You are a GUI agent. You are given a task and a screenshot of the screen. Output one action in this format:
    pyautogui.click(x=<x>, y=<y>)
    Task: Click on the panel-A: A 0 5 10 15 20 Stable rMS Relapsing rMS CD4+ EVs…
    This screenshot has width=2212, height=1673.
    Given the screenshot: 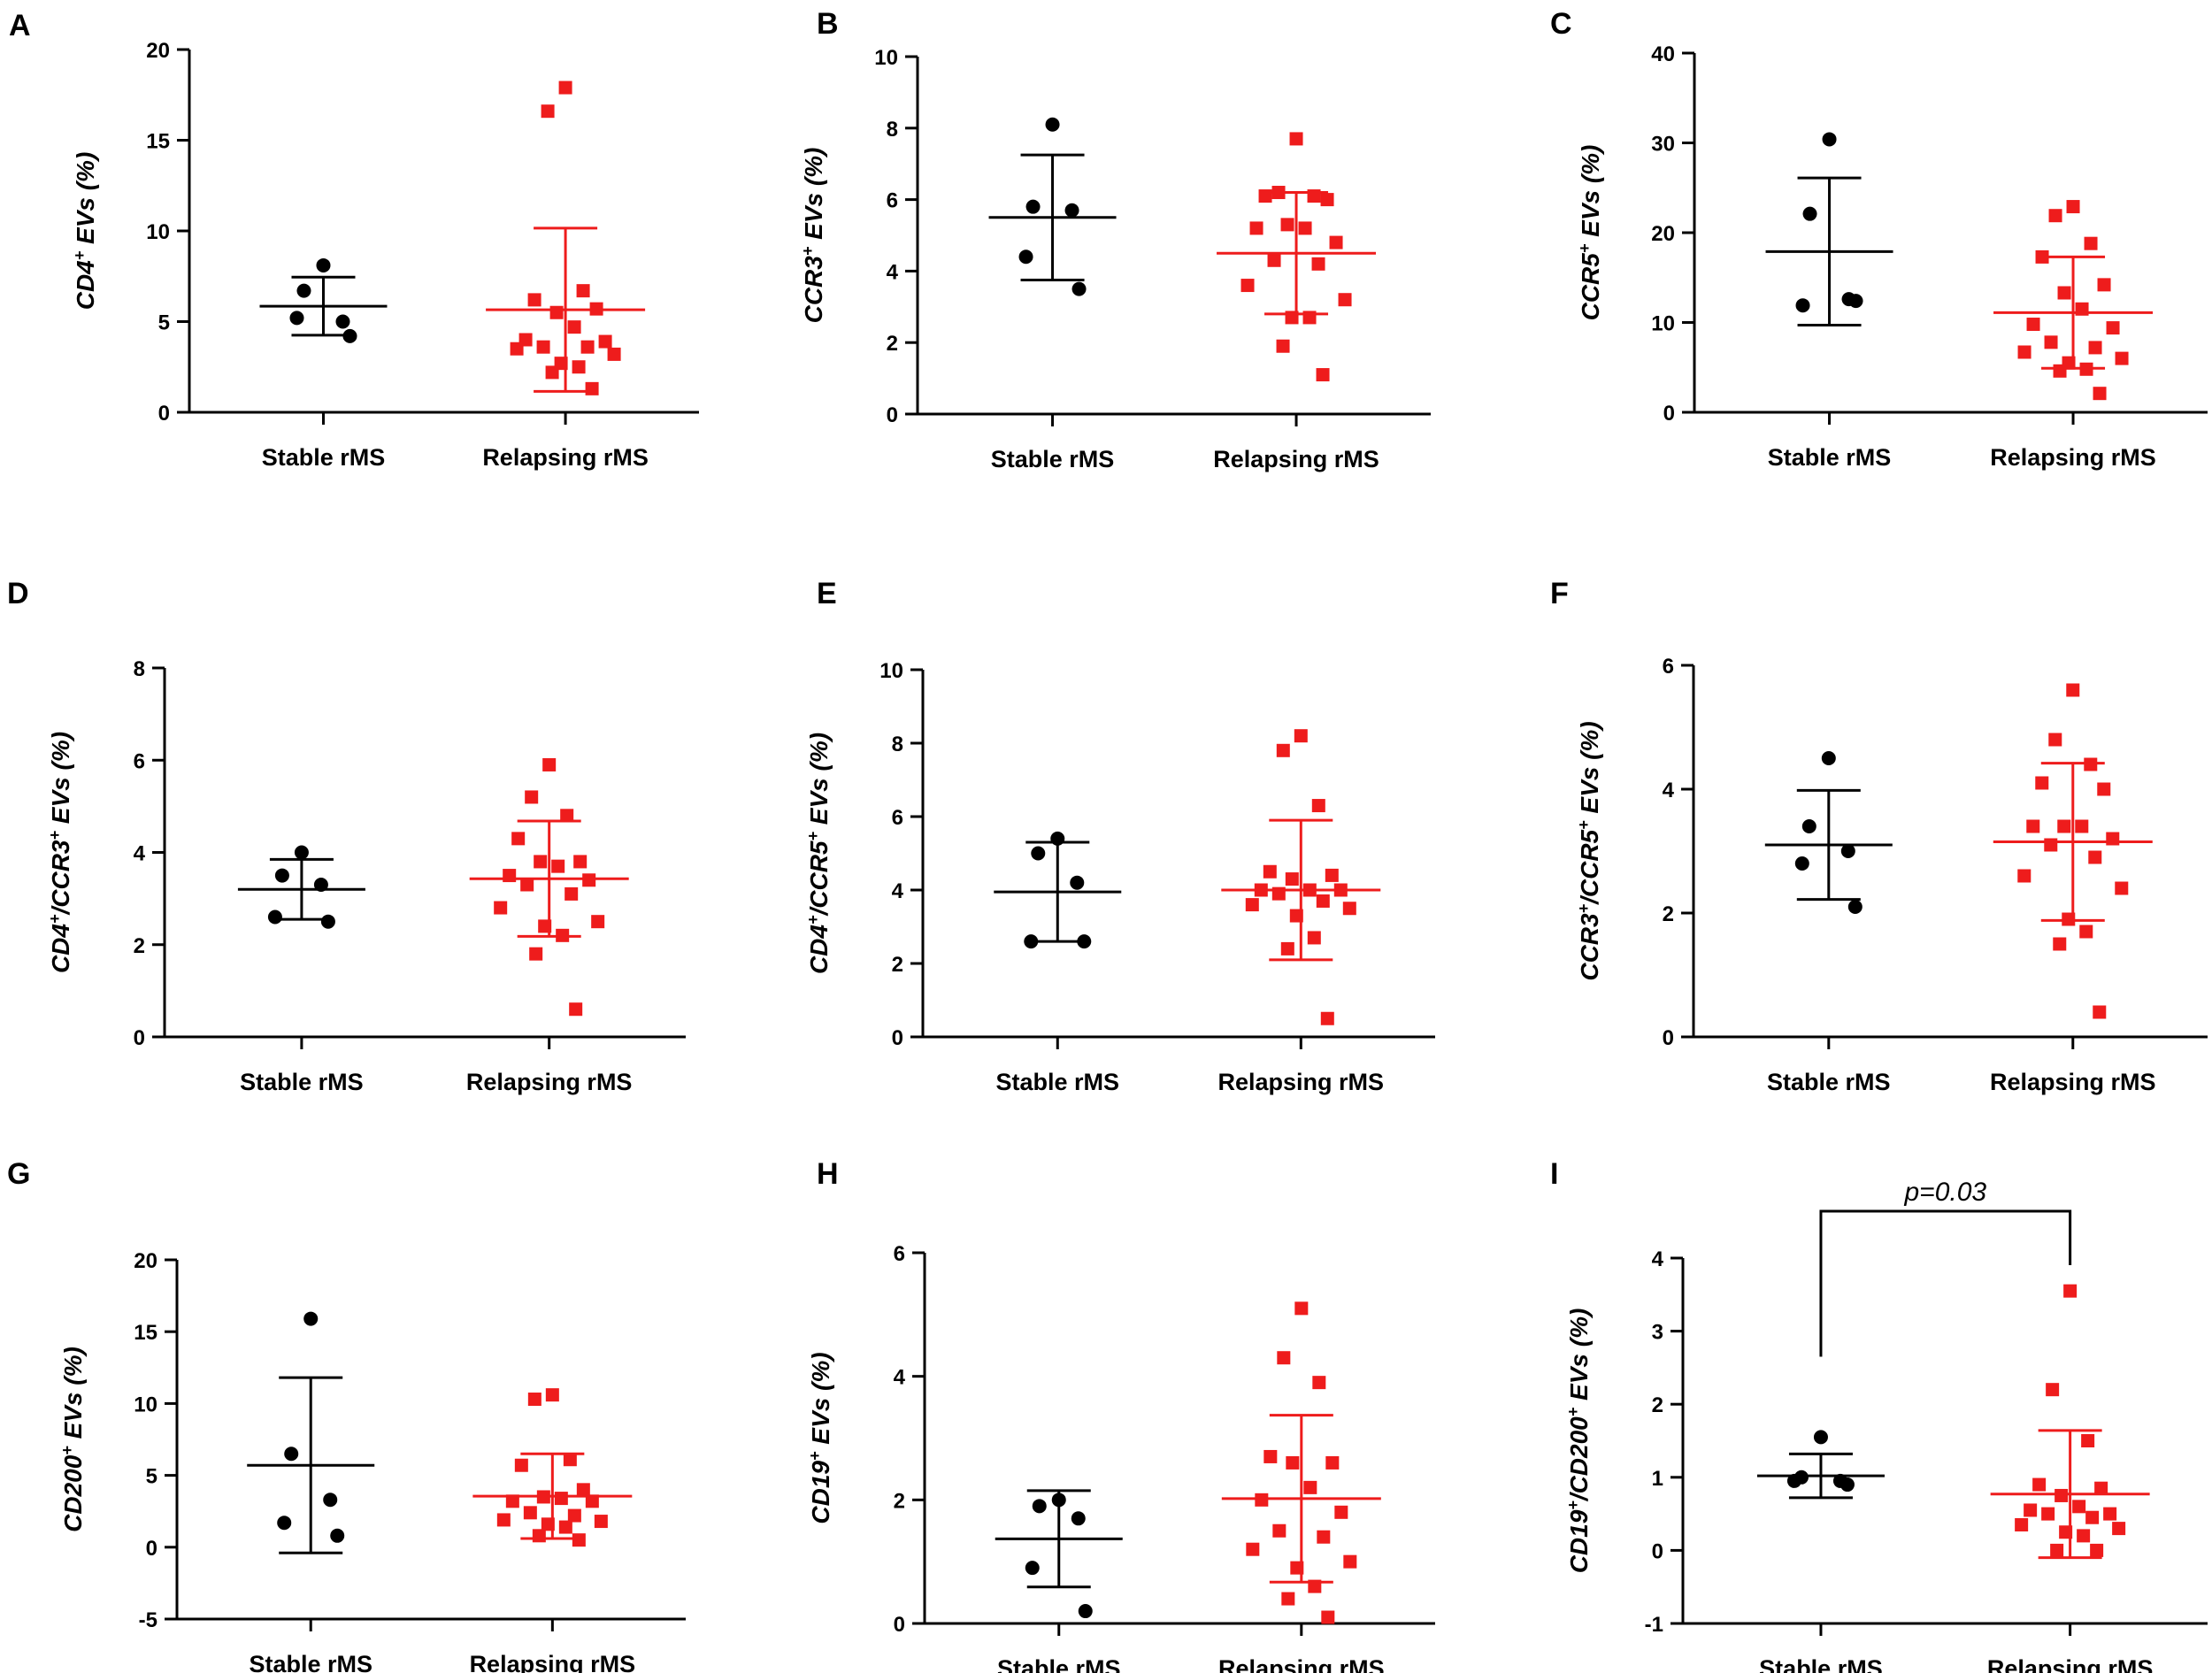 What is the action you would take?
    pyautogui.click(x=354, y=240)
    